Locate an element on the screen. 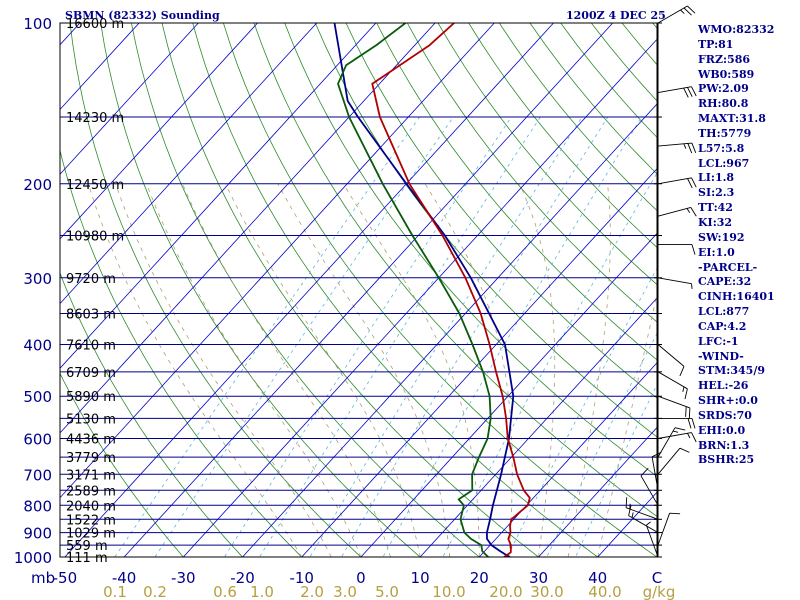 Image resolution: width=800 pixels, height=600 pixels. sounding-index: EHI:0.0 is located at coordinates (722, 430).